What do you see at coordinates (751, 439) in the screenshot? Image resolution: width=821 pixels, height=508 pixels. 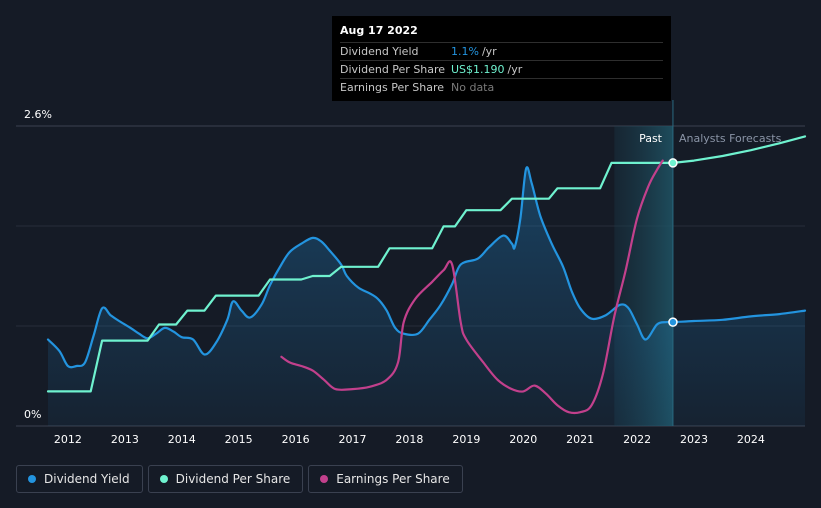 I see `x-tick-label: 2024` at bounding box center [751, 439].